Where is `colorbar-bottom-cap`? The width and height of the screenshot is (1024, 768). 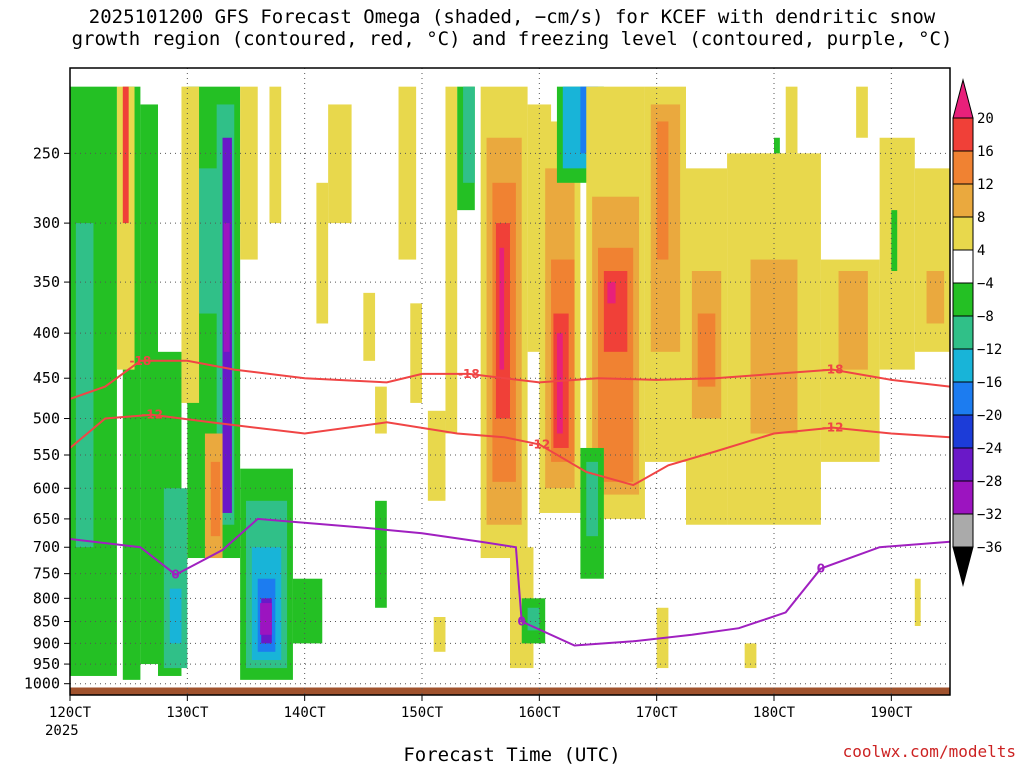 colorbar-bottom-cap is located at coordinates (963, 566).